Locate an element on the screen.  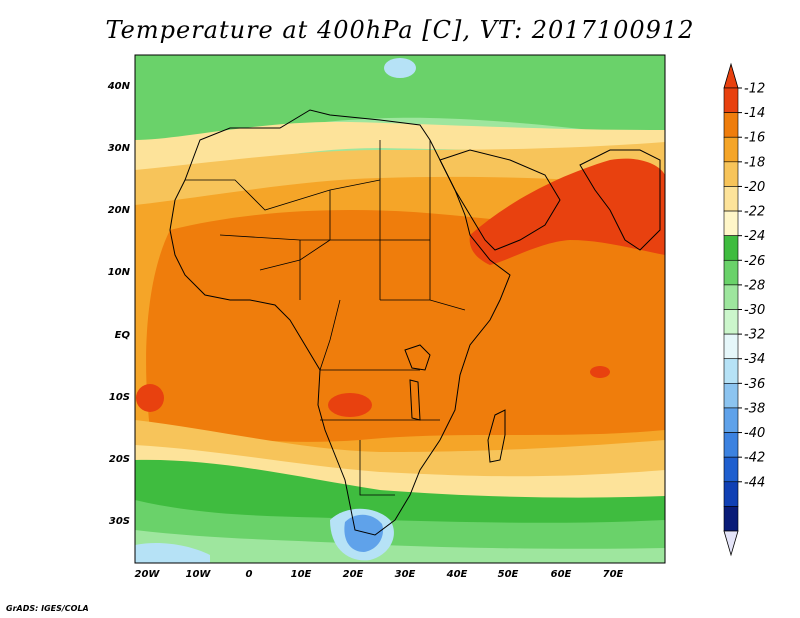
lat-label: 10N is located at coordinates (119, 272).